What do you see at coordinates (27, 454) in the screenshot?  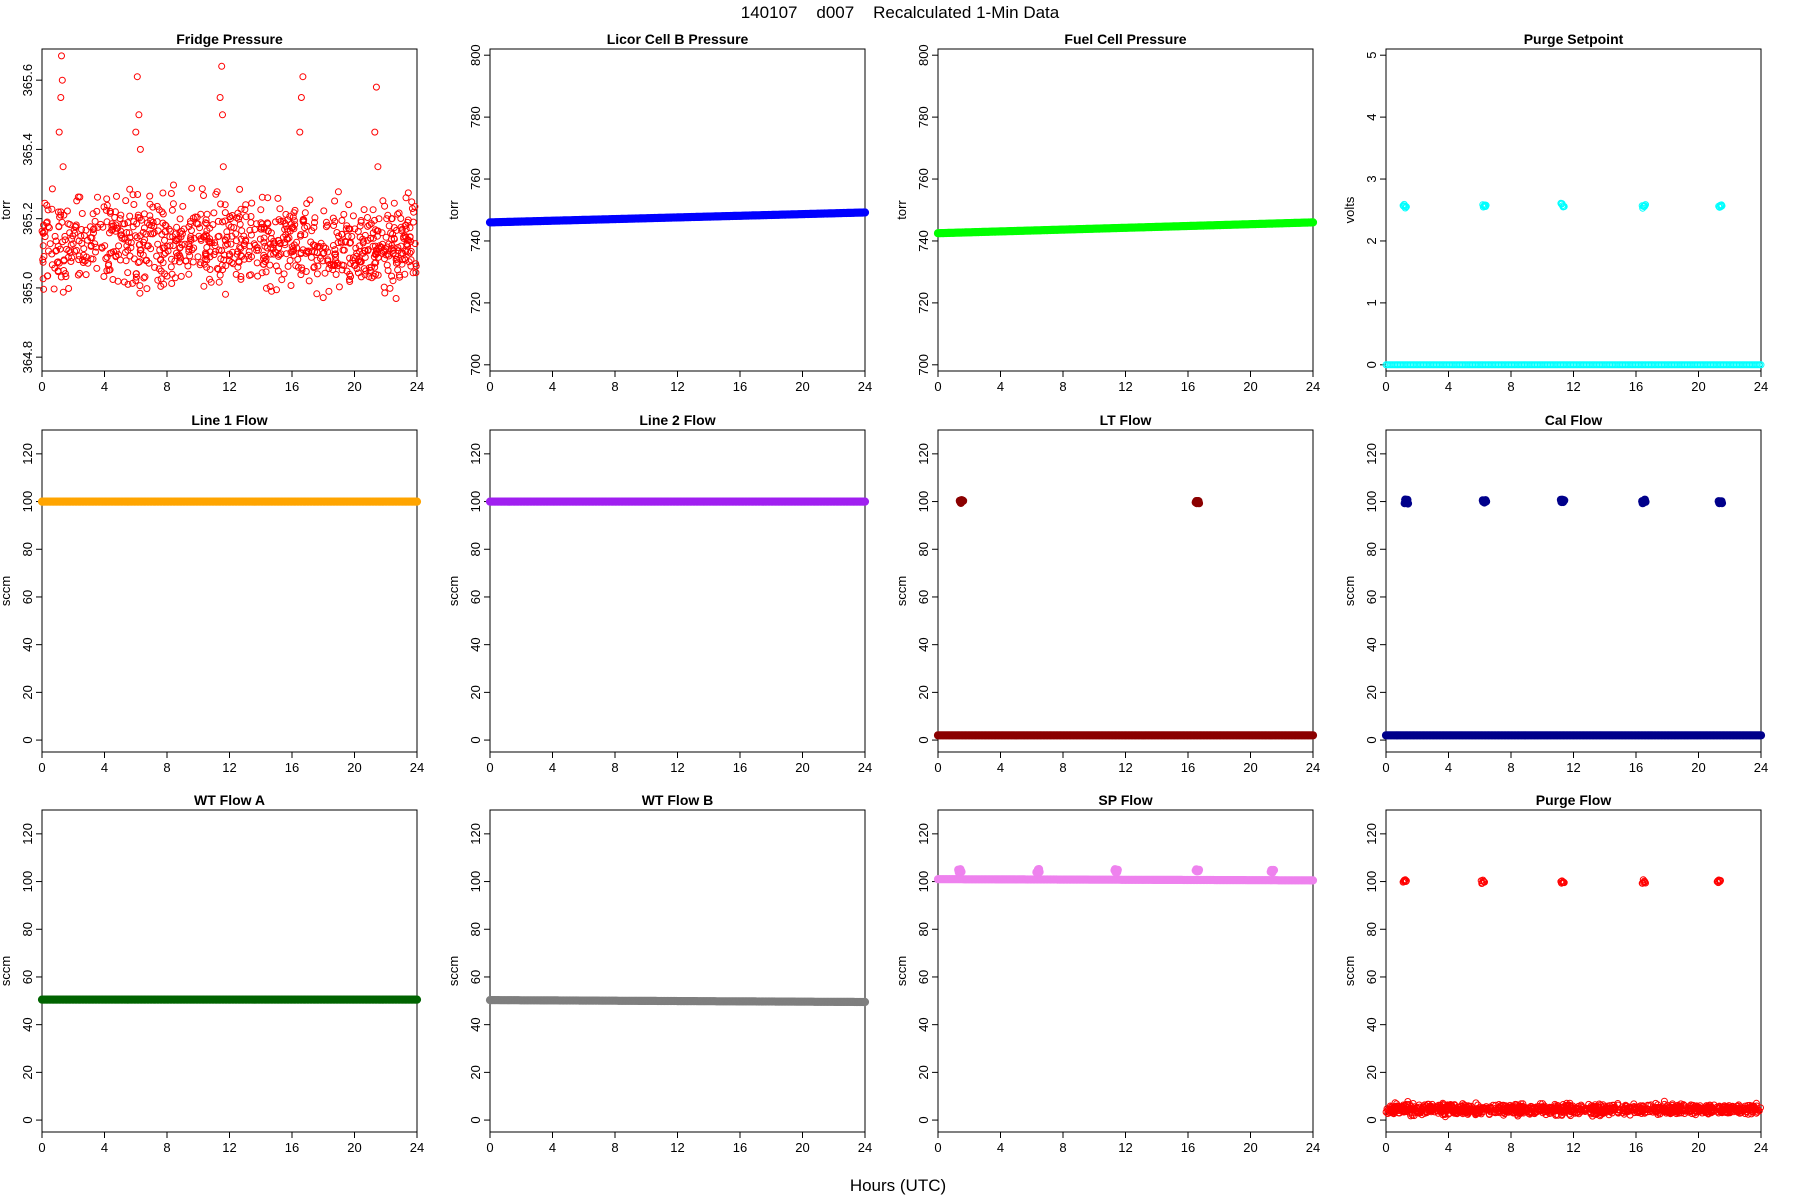 I see `y-tick-label: 120` at bounding box center [27, 454].